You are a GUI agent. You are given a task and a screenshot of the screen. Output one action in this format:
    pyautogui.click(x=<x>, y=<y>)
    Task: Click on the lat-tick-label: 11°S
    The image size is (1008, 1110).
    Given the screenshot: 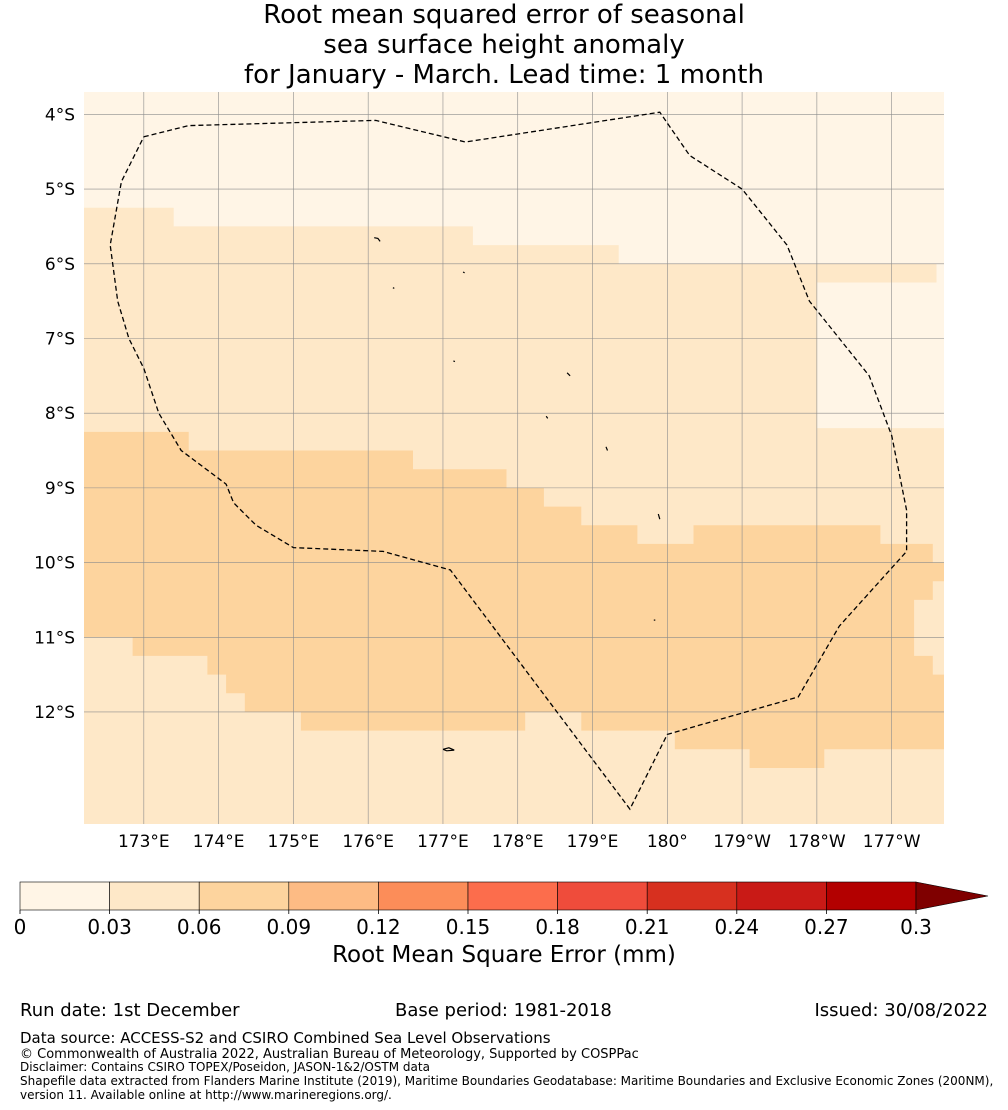 What is the action you would take?
    pyautogui.click(x=54, y=638)
    